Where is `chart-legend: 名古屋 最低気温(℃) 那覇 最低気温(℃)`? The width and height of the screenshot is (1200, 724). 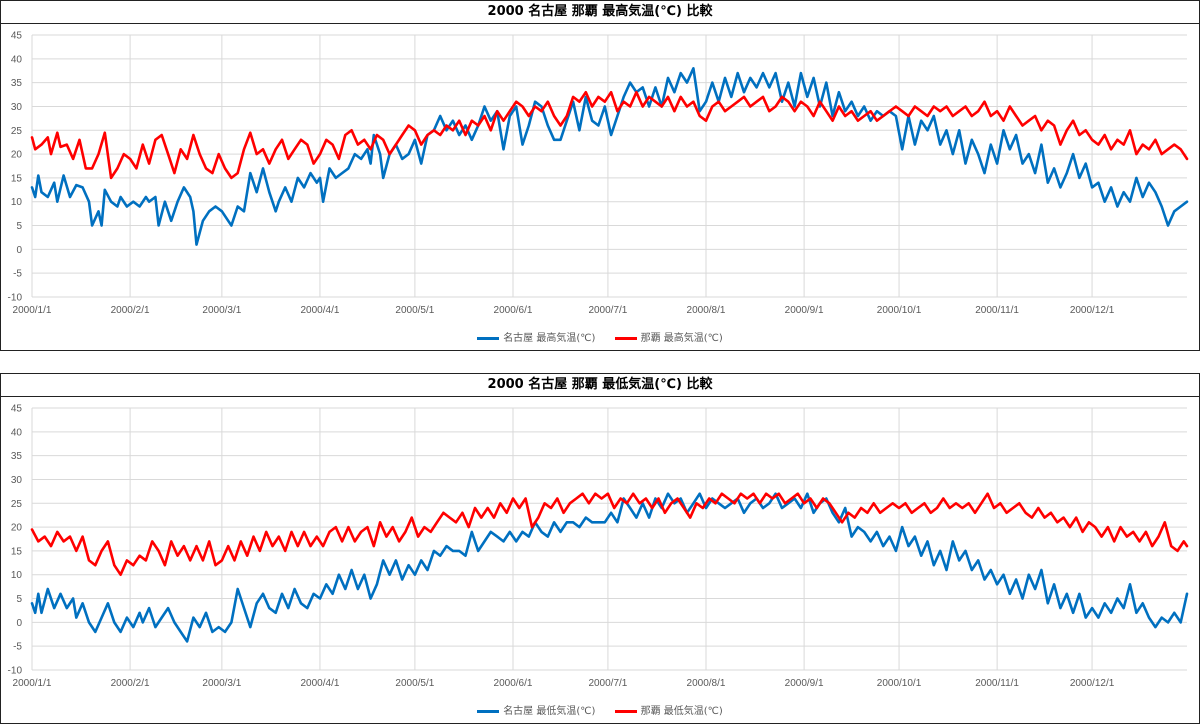
chart-legend: 名古屋 最低気温(℃) 那覇 最低気温(℃) is located at coordinates (600, 709).